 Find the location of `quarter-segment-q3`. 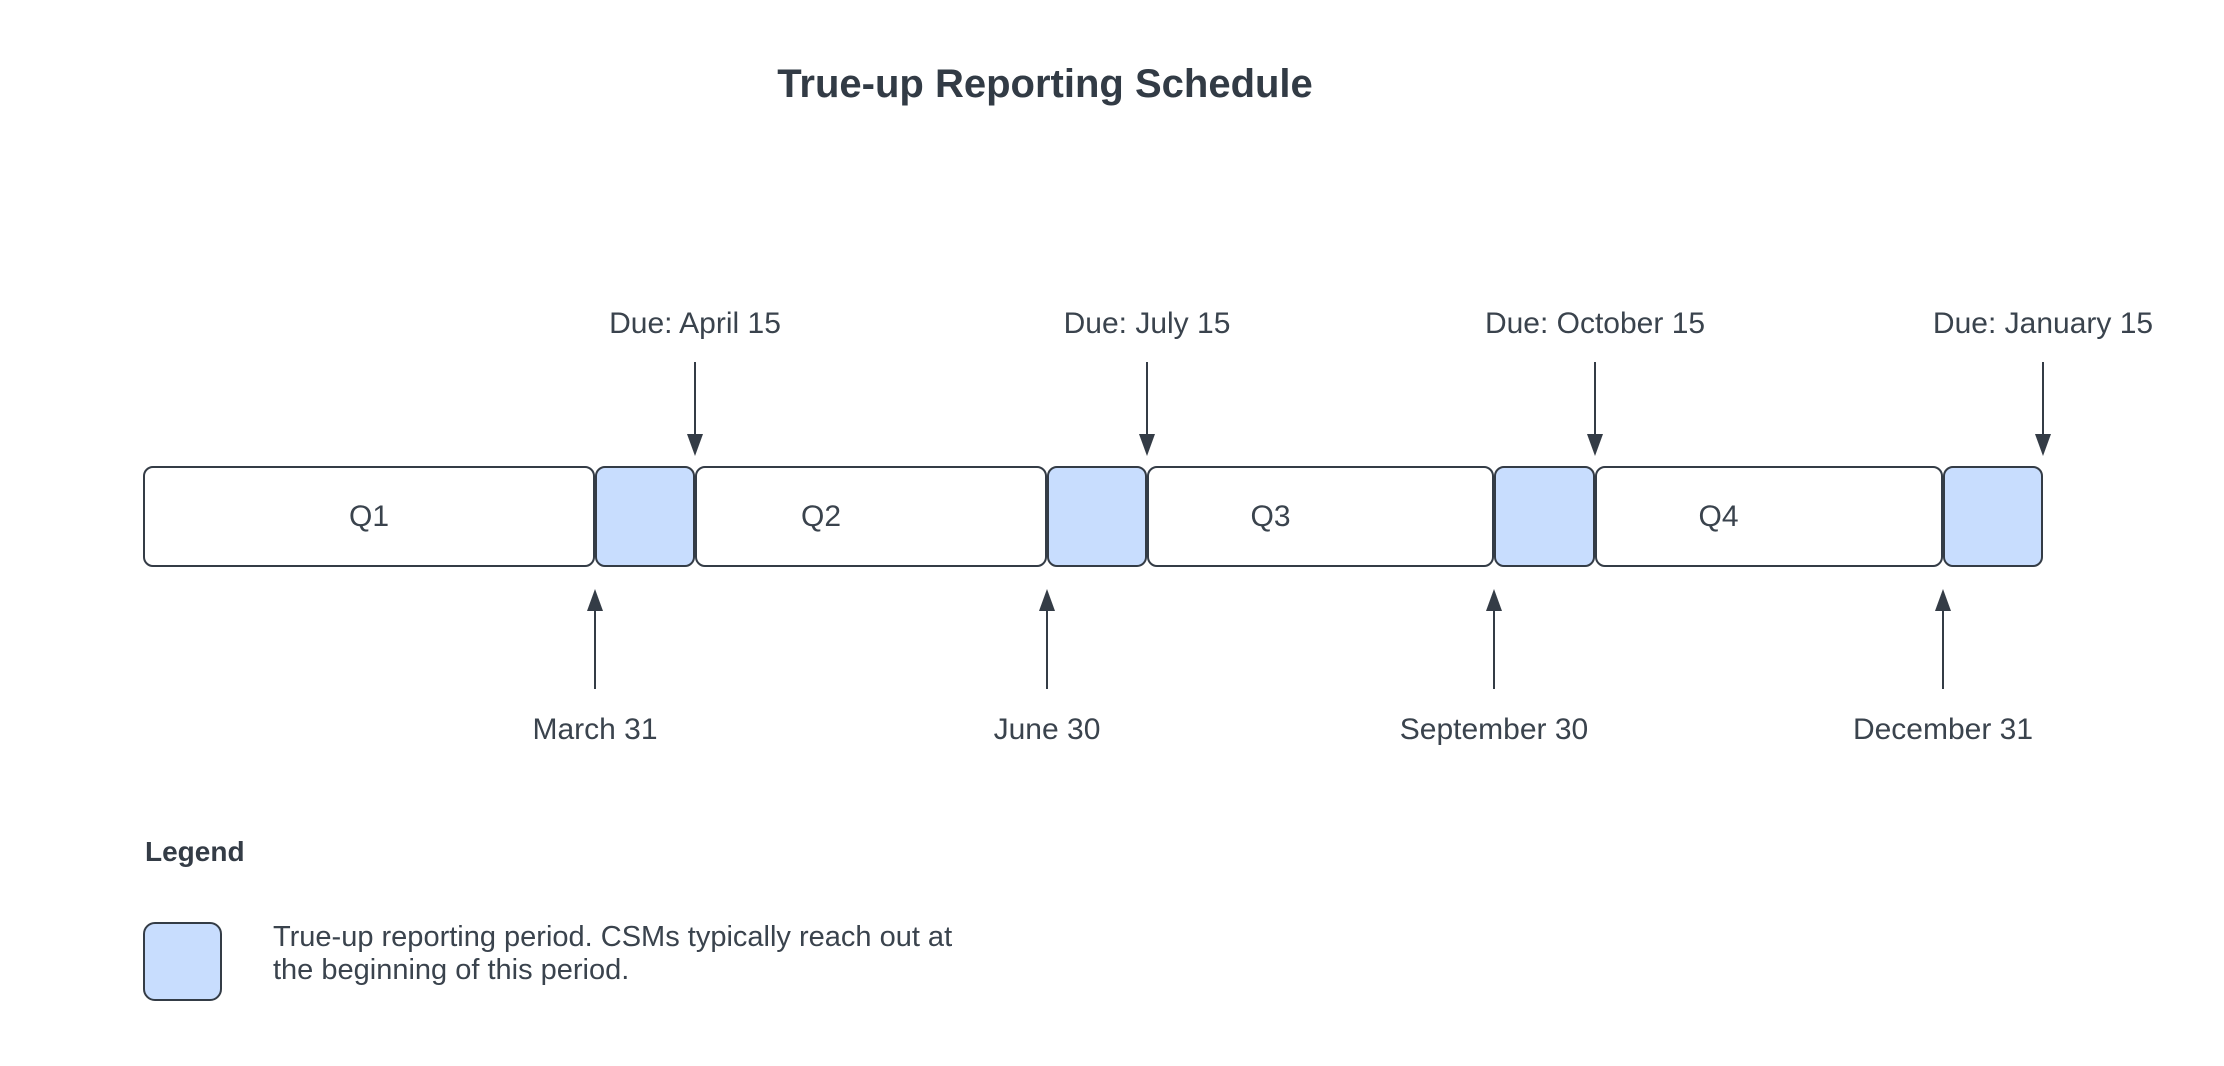

quarter-segment-q3 is located at coordinates (1320, 516).